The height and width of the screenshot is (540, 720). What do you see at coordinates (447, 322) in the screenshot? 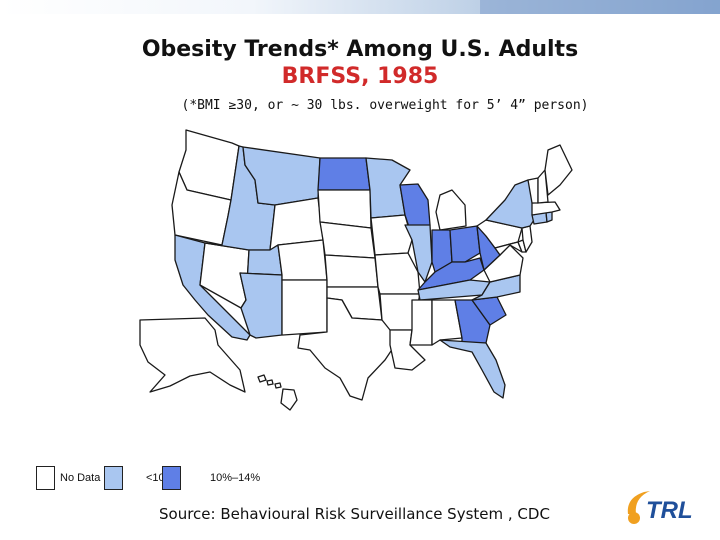
I see `state-alabama` at bounding box center [447, 322].